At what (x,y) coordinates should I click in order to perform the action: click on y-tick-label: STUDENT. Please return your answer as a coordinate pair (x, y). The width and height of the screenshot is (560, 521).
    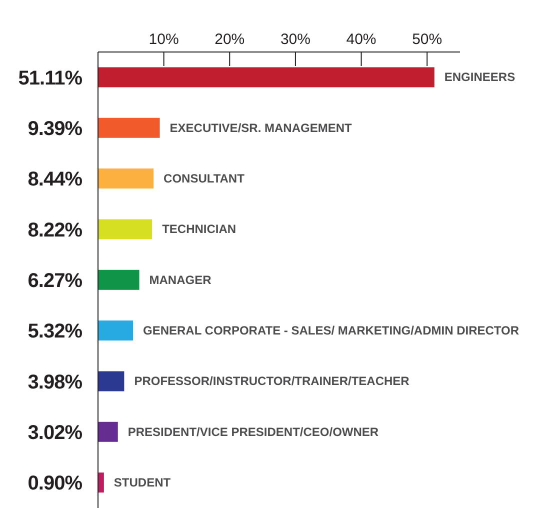
    Looking at the image, I should click on (143, 483).